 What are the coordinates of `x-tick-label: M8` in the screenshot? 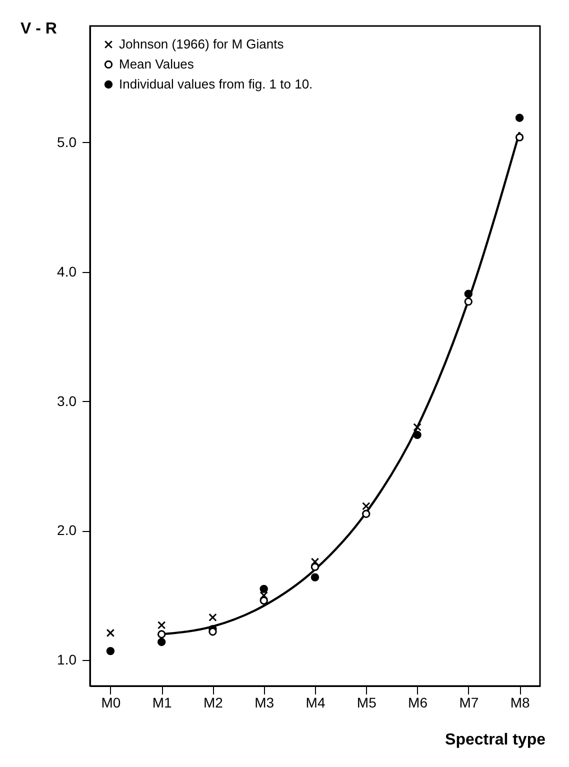 It's located at (520, 702).